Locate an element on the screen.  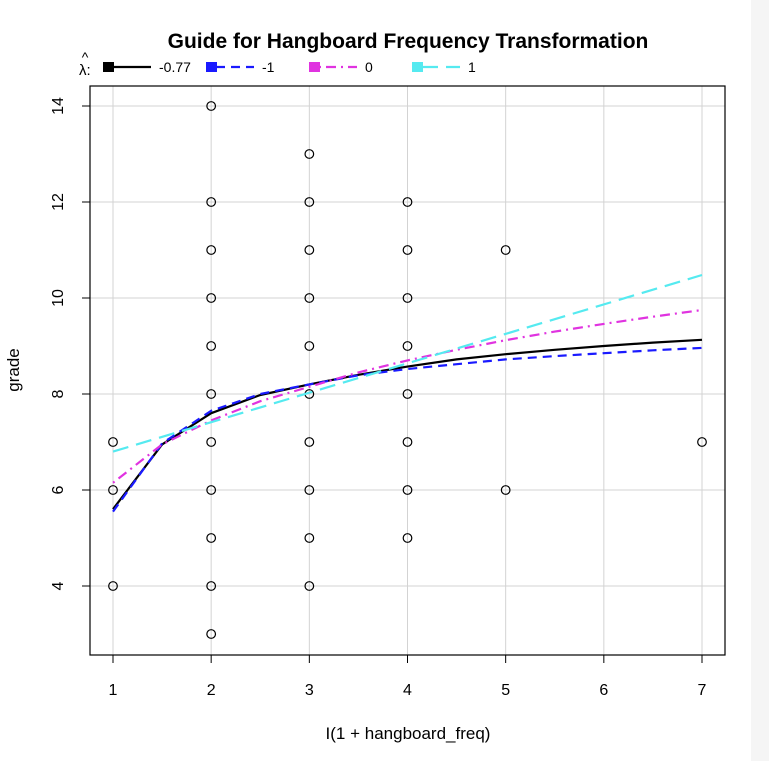
x-tick-label: 3 is located at coordinates (309, 690).